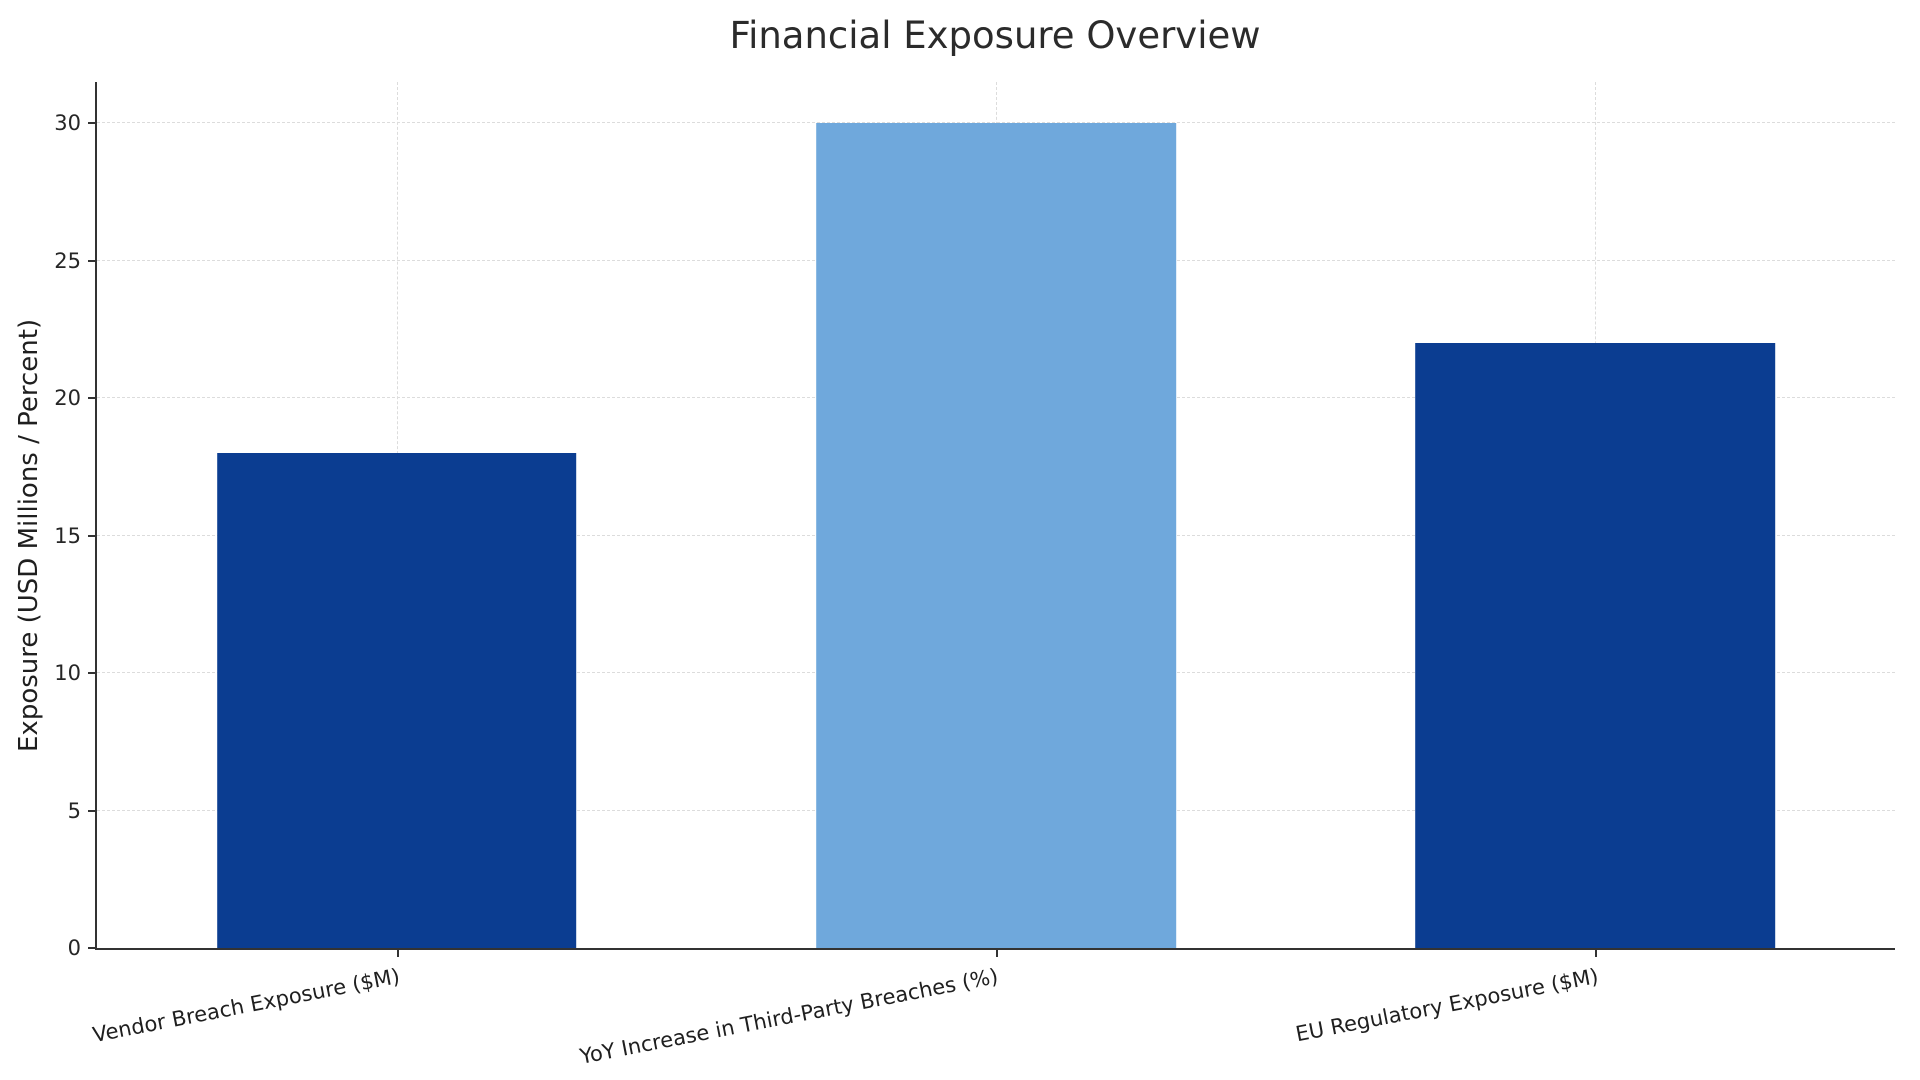 This screenshot has height=1080, width=1920. Describe the element at coordinates (67, 398) in the screenshot. I see `y-tick-label: 20` at that location.